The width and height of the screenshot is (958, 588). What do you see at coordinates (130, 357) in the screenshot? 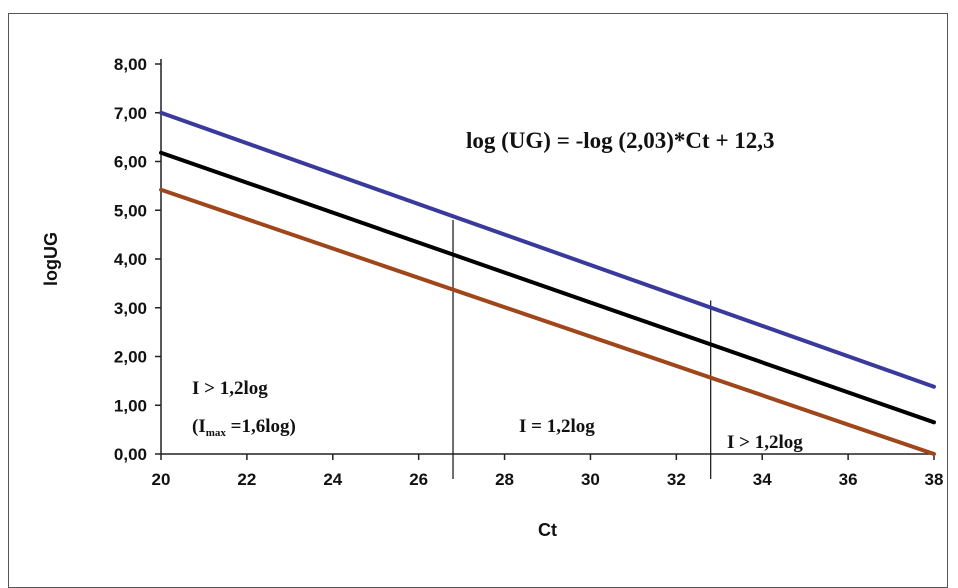
I see `y-tick-label: 2,00` at bounding box center [130, 357].